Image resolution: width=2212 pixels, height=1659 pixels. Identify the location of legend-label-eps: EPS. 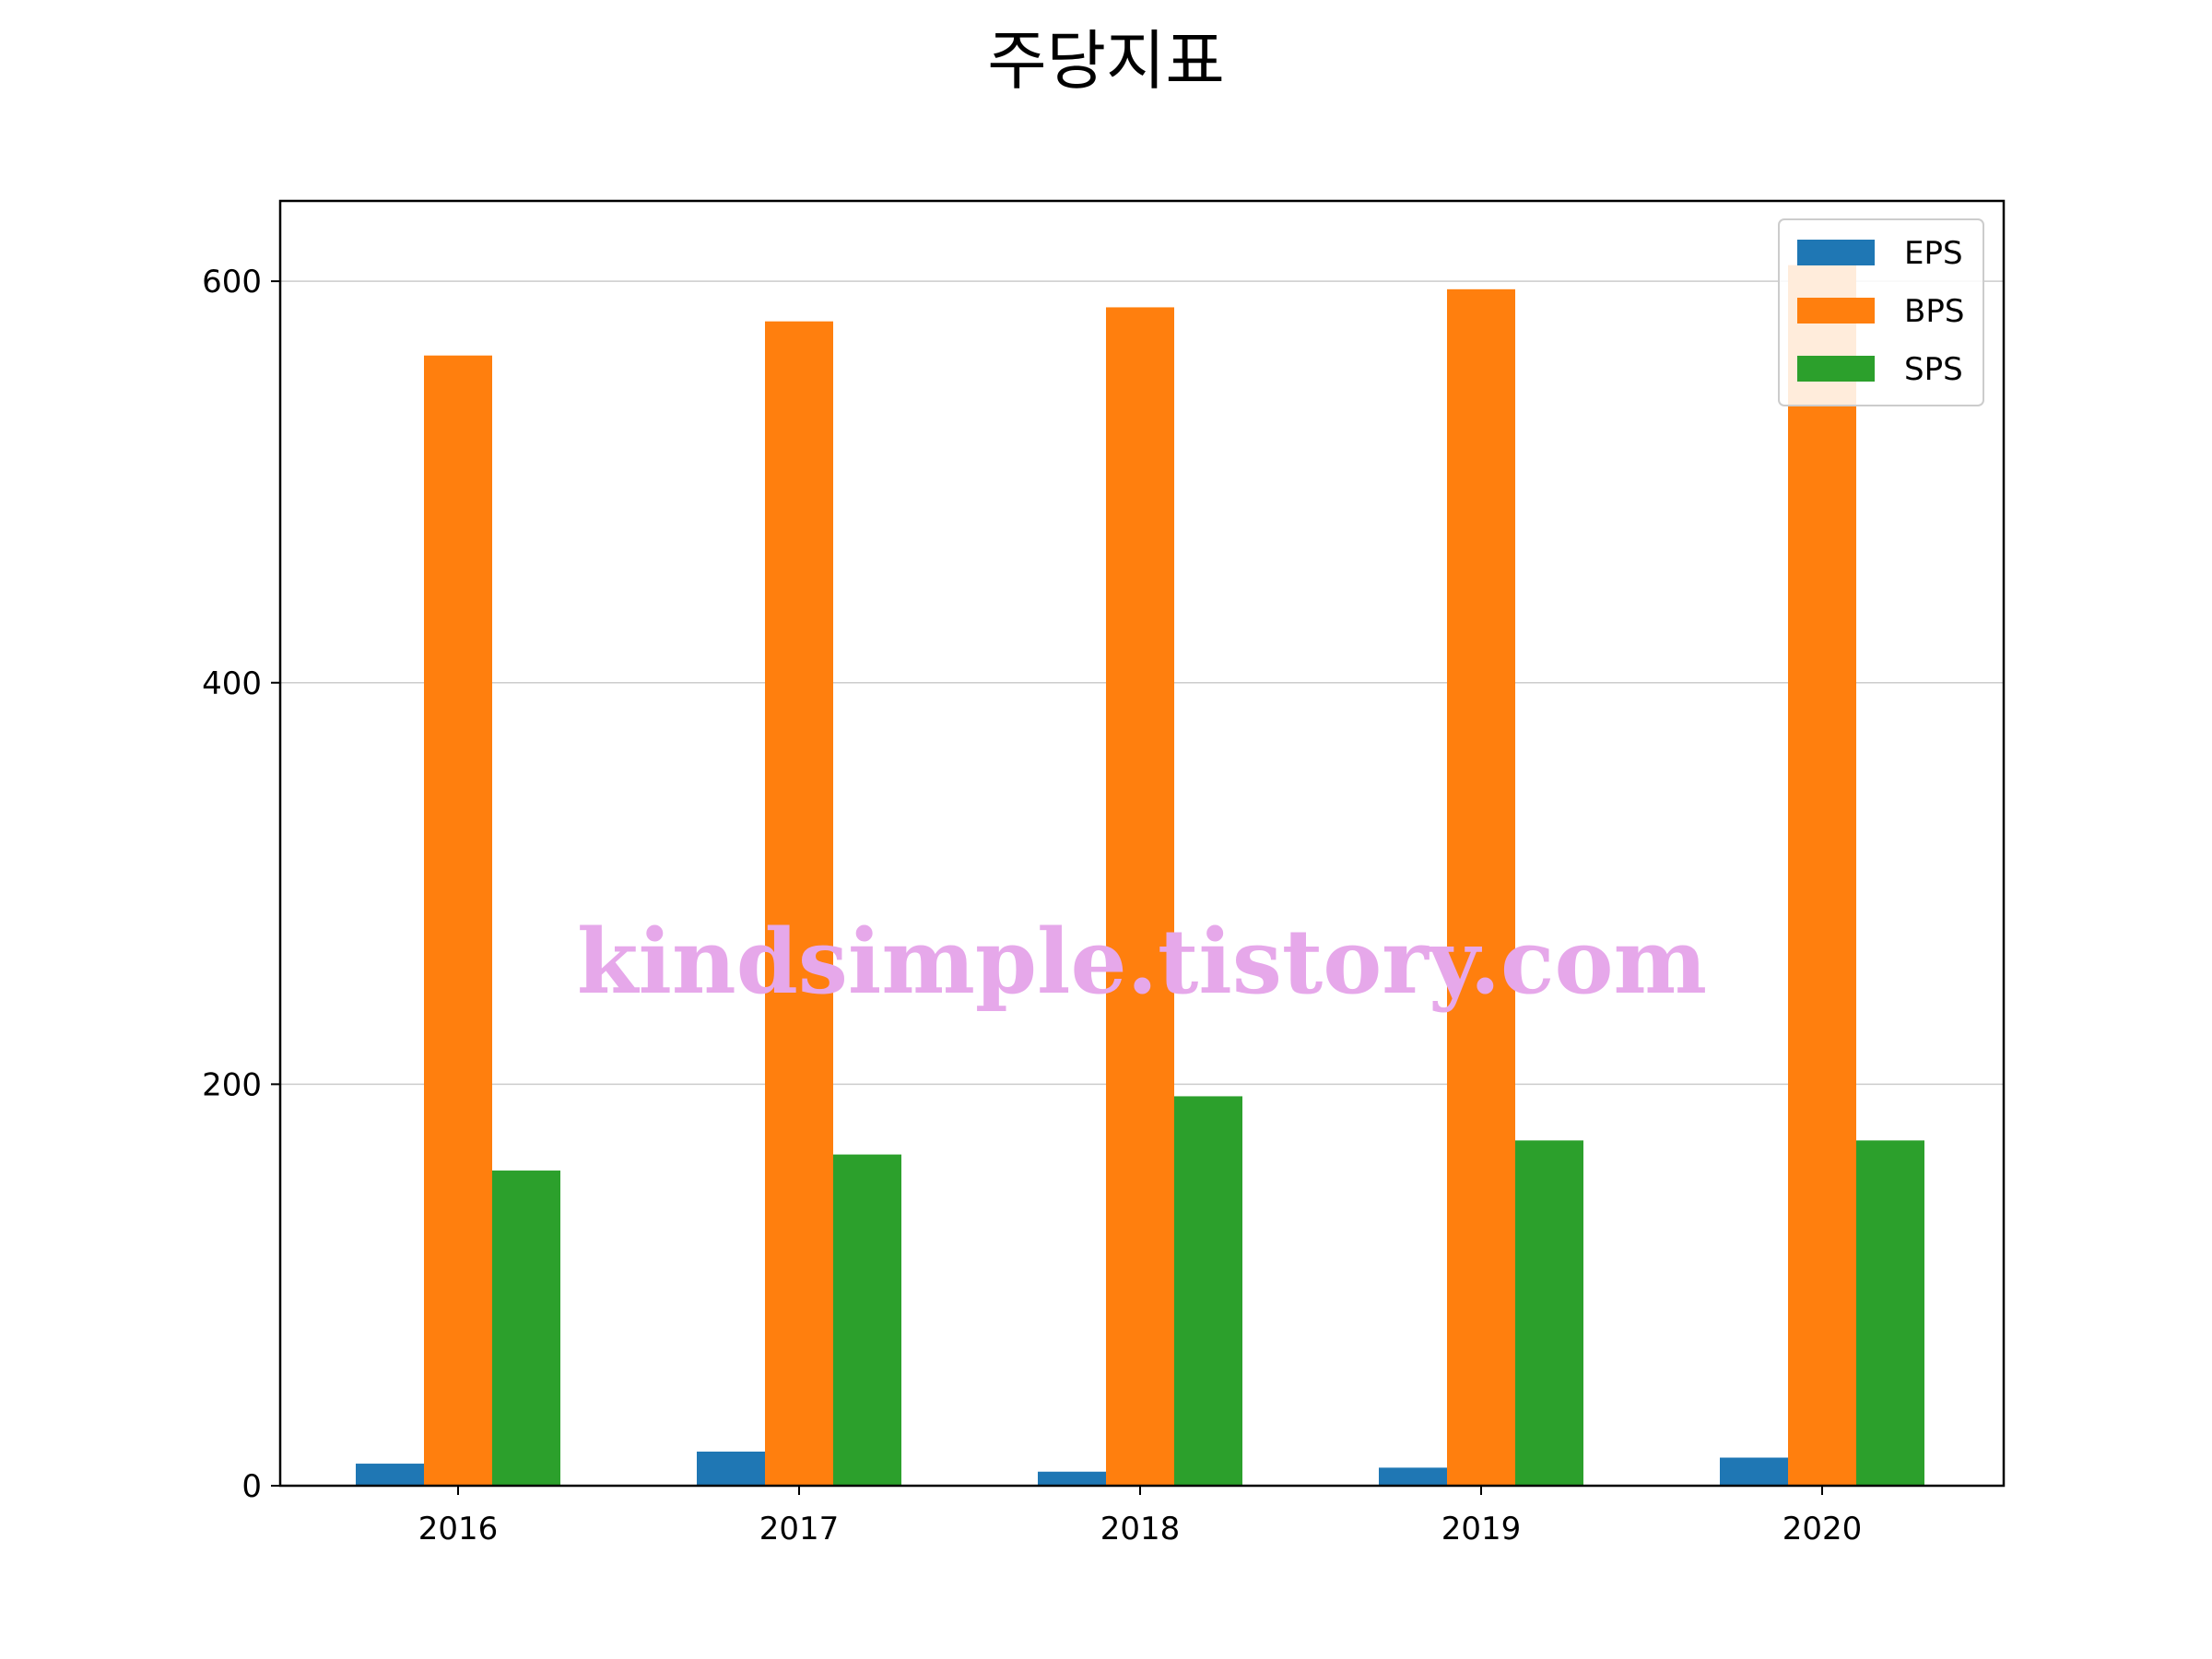
(1933, 253).